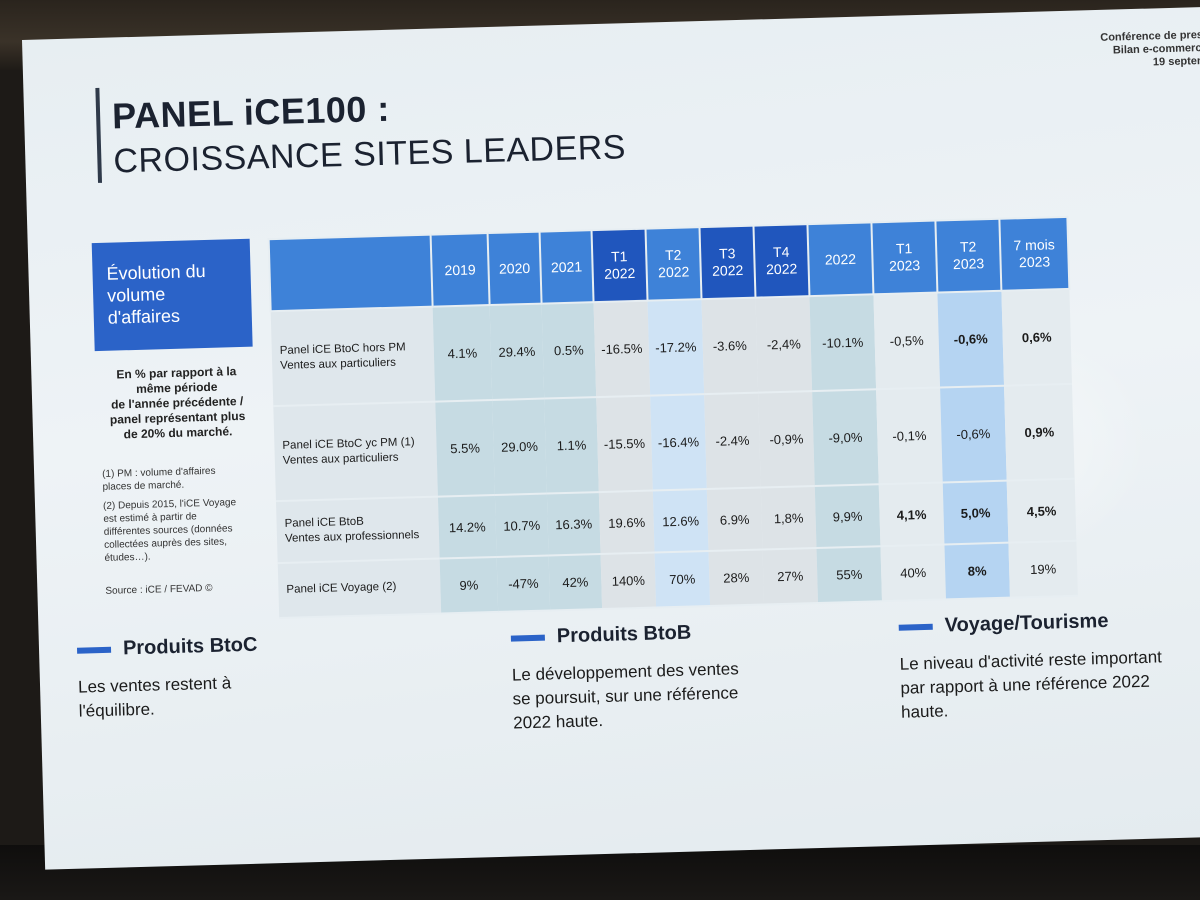 The image size is (1200, 900). Describe the element at coordinates (1026, 623) in the screenshot. I see `section-heading: Voyage/Tourisme` at that location.